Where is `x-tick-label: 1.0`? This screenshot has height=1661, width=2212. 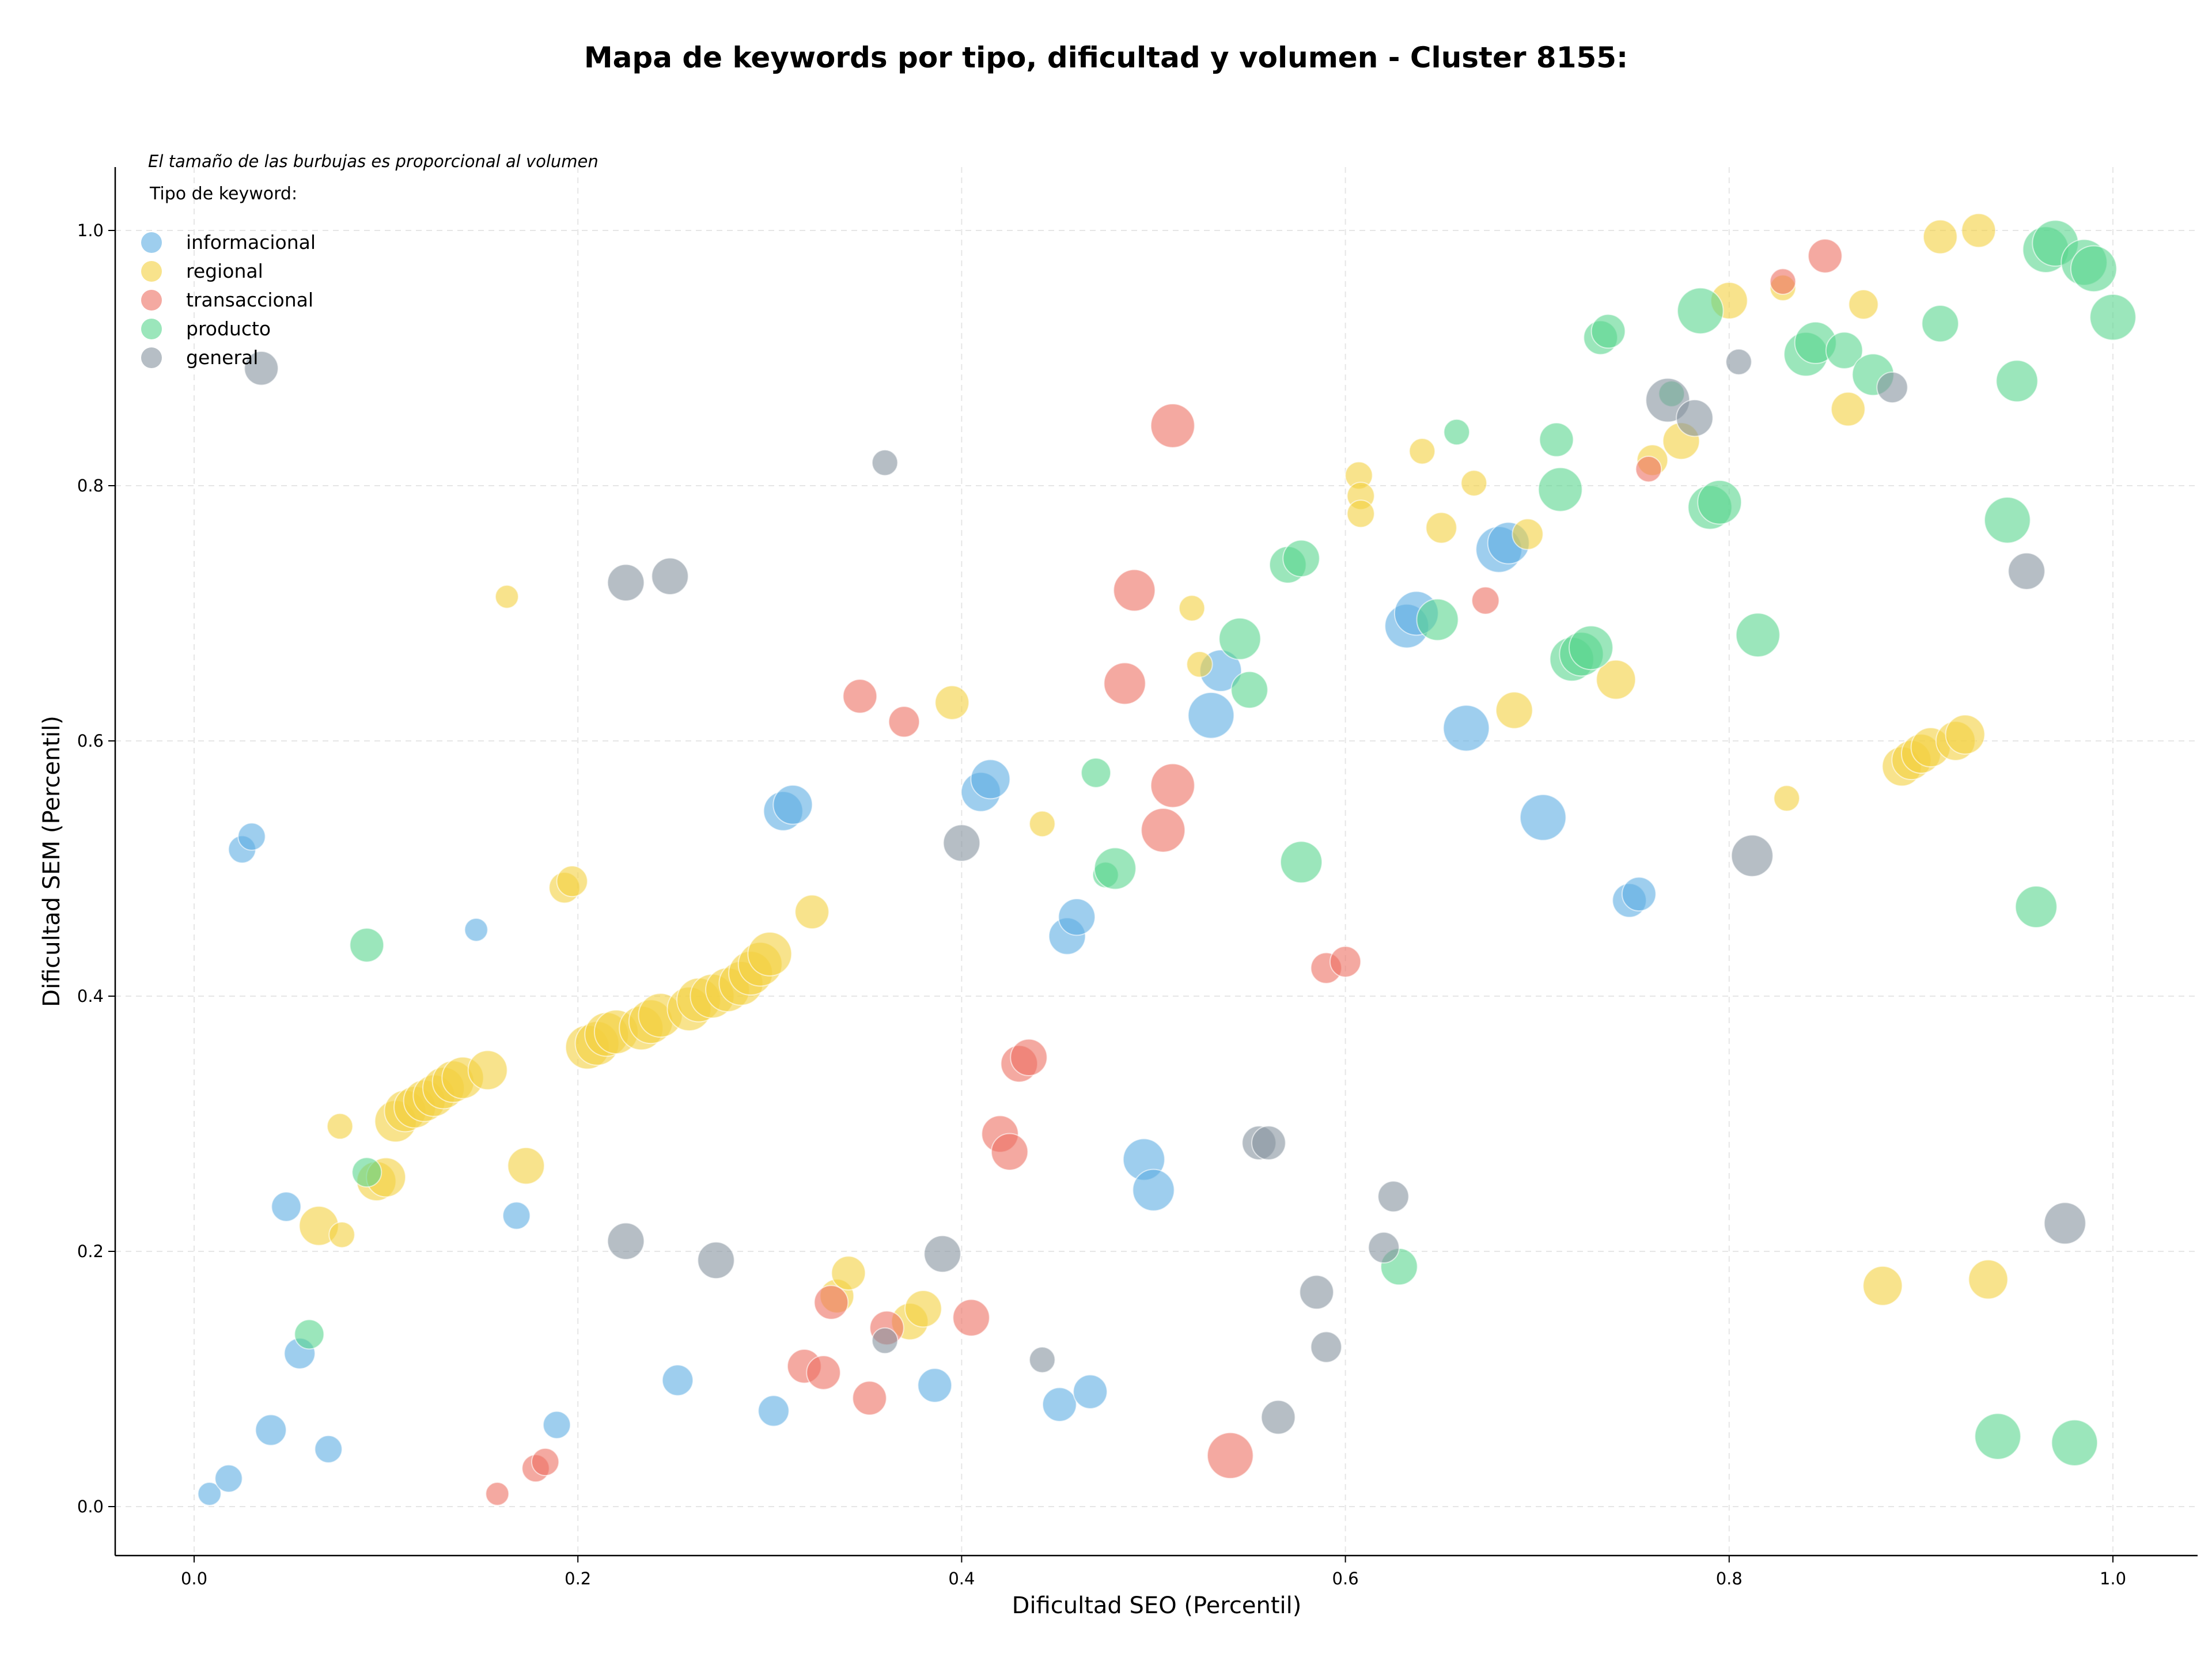 x-tick-label: 1.0 is located at coordinates (2113, 1578).